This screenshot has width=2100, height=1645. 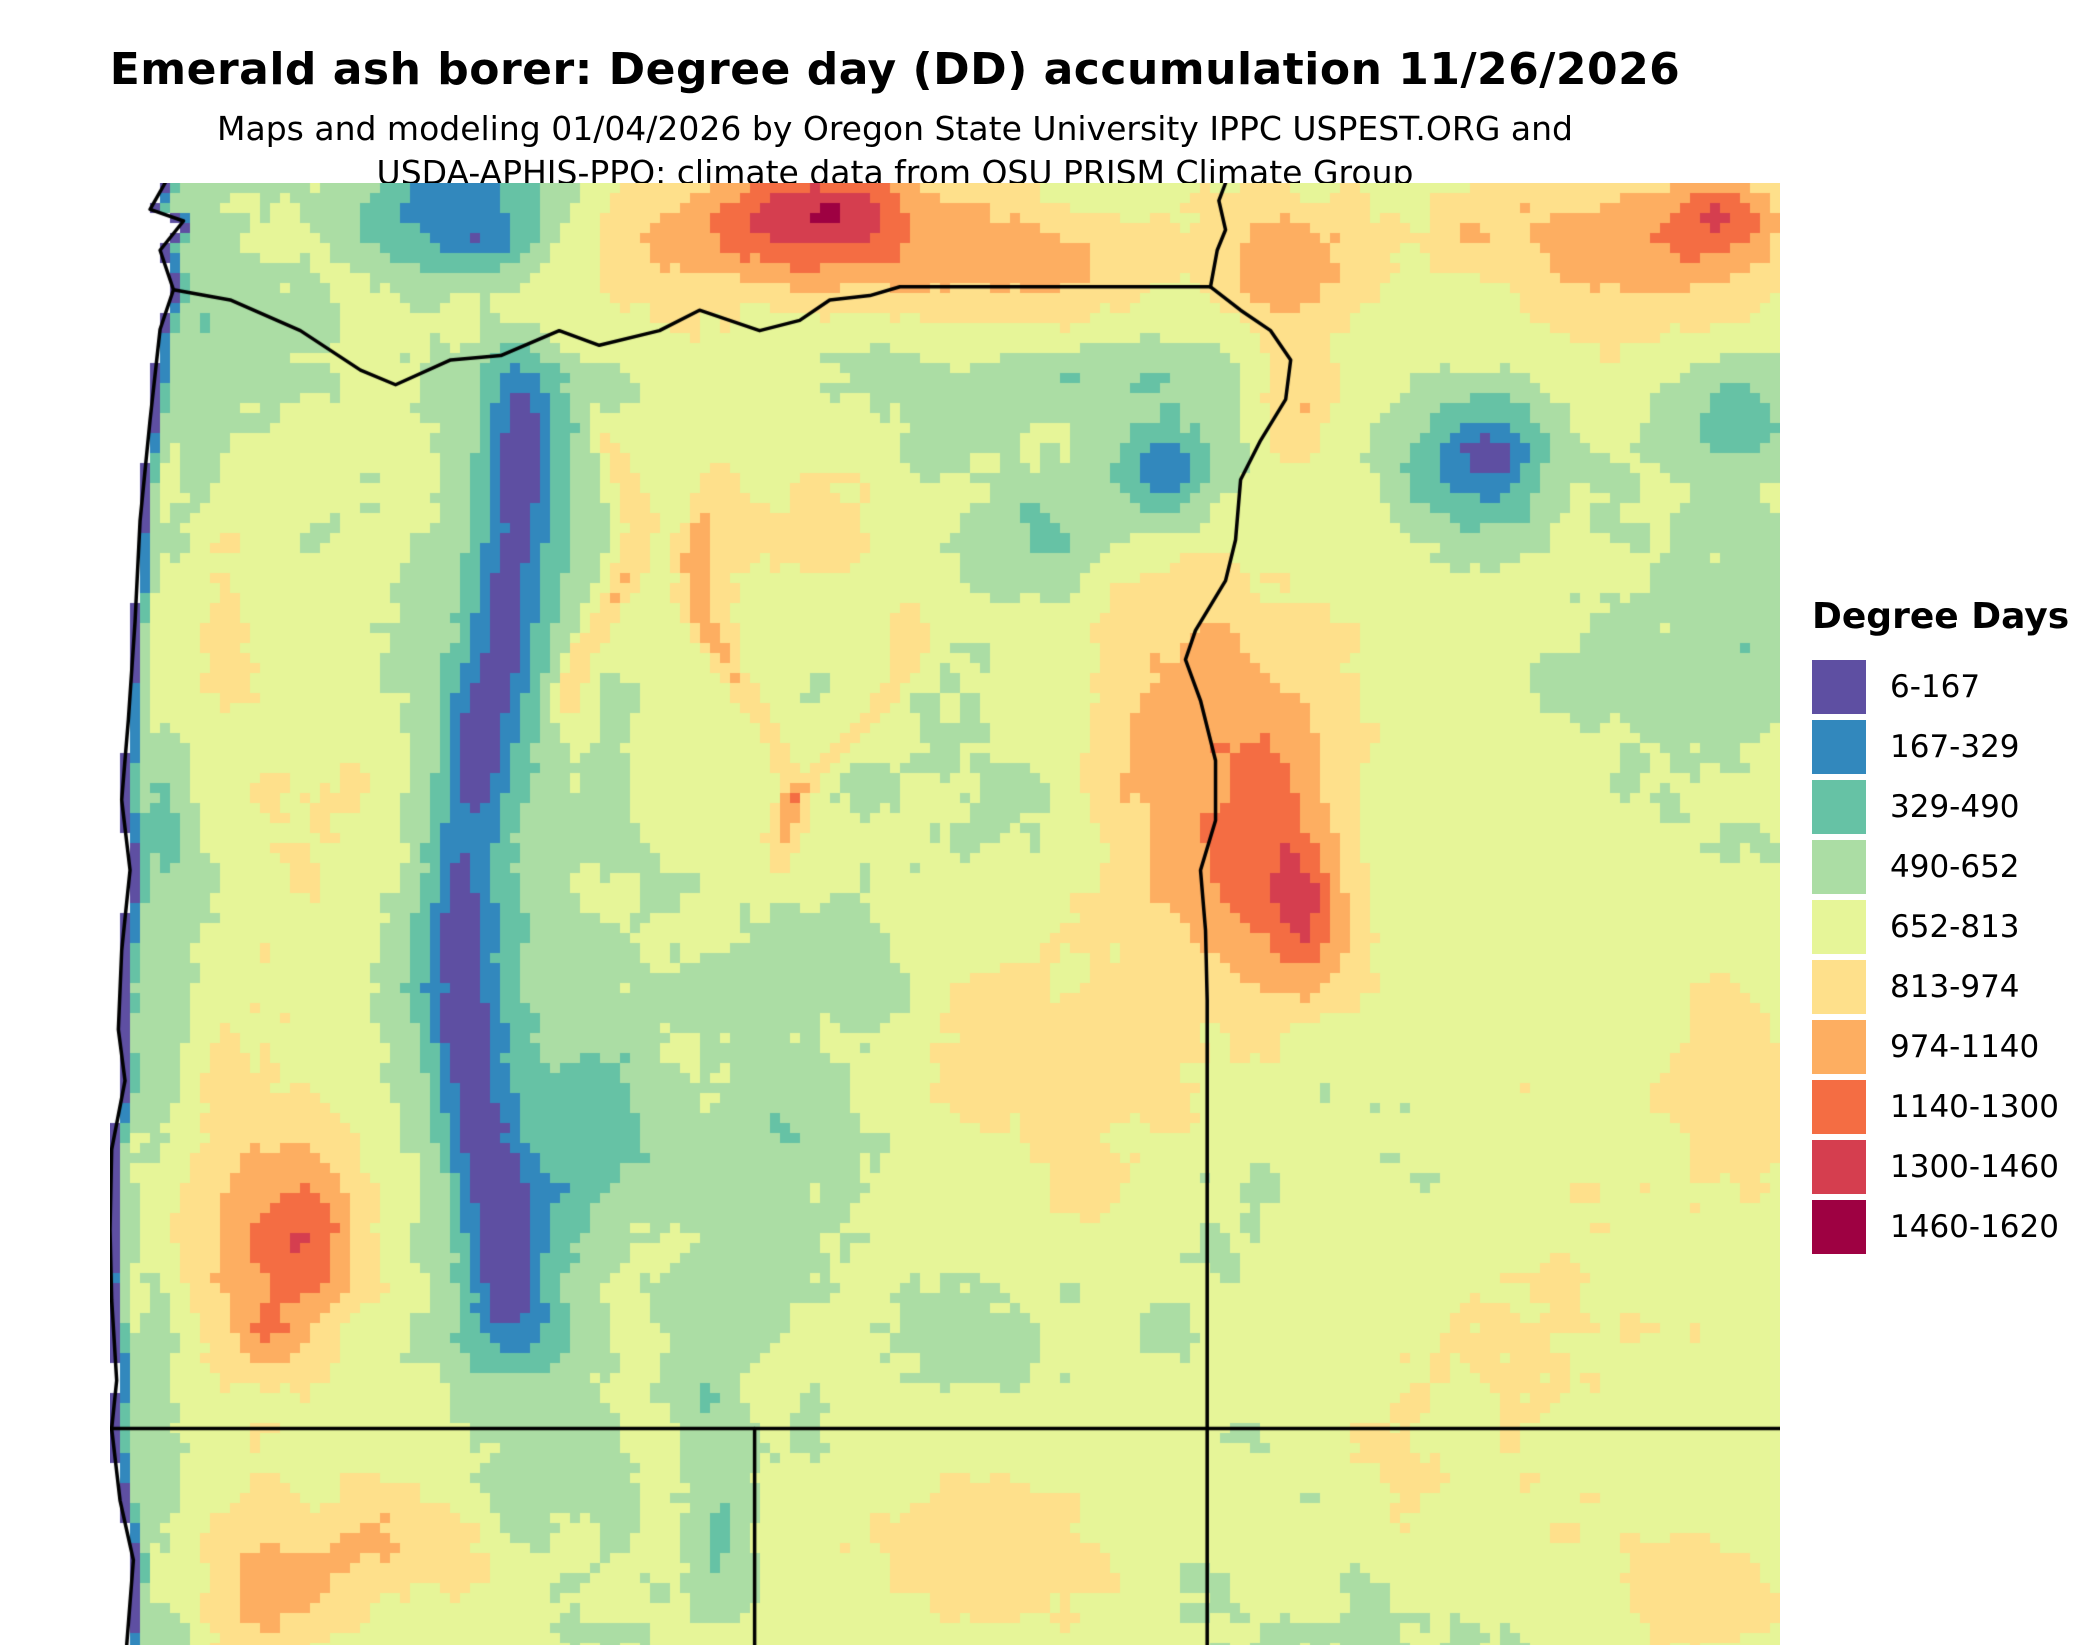 I want to click on legend-label: 813-974, so click(x=1955, y=987).